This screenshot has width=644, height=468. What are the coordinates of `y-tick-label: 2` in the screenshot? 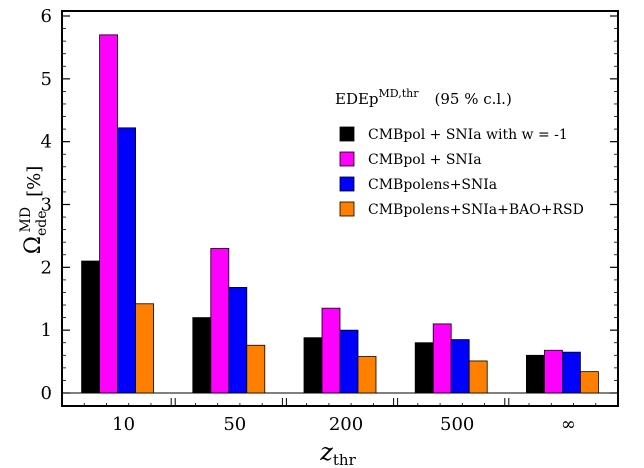 It's located at (46, 267).